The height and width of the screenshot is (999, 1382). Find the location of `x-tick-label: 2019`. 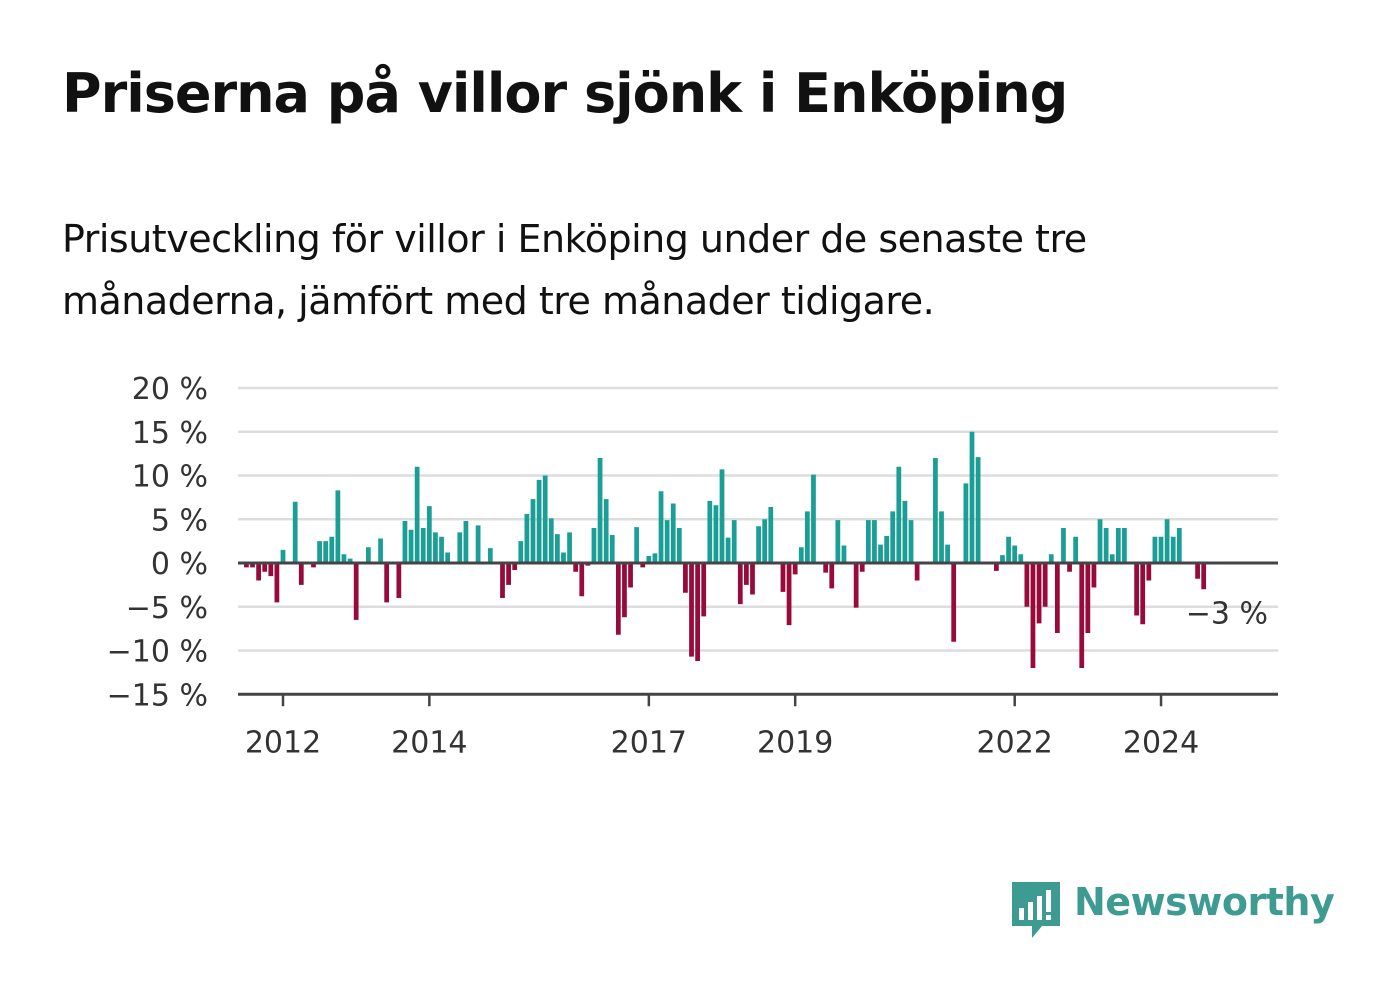

x-tick-label: 2019 is located at coordinates (795, 742).